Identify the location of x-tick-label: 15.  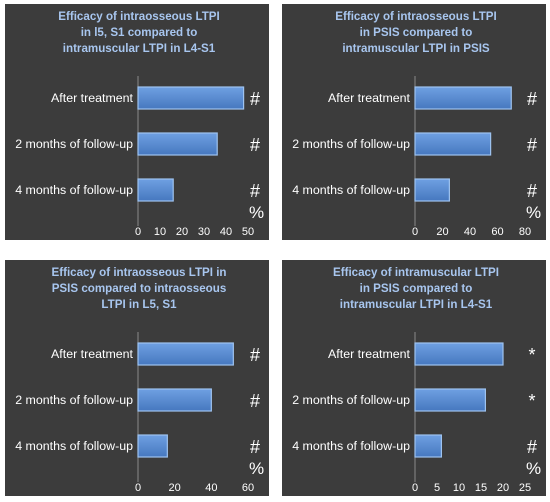
(481, 488).